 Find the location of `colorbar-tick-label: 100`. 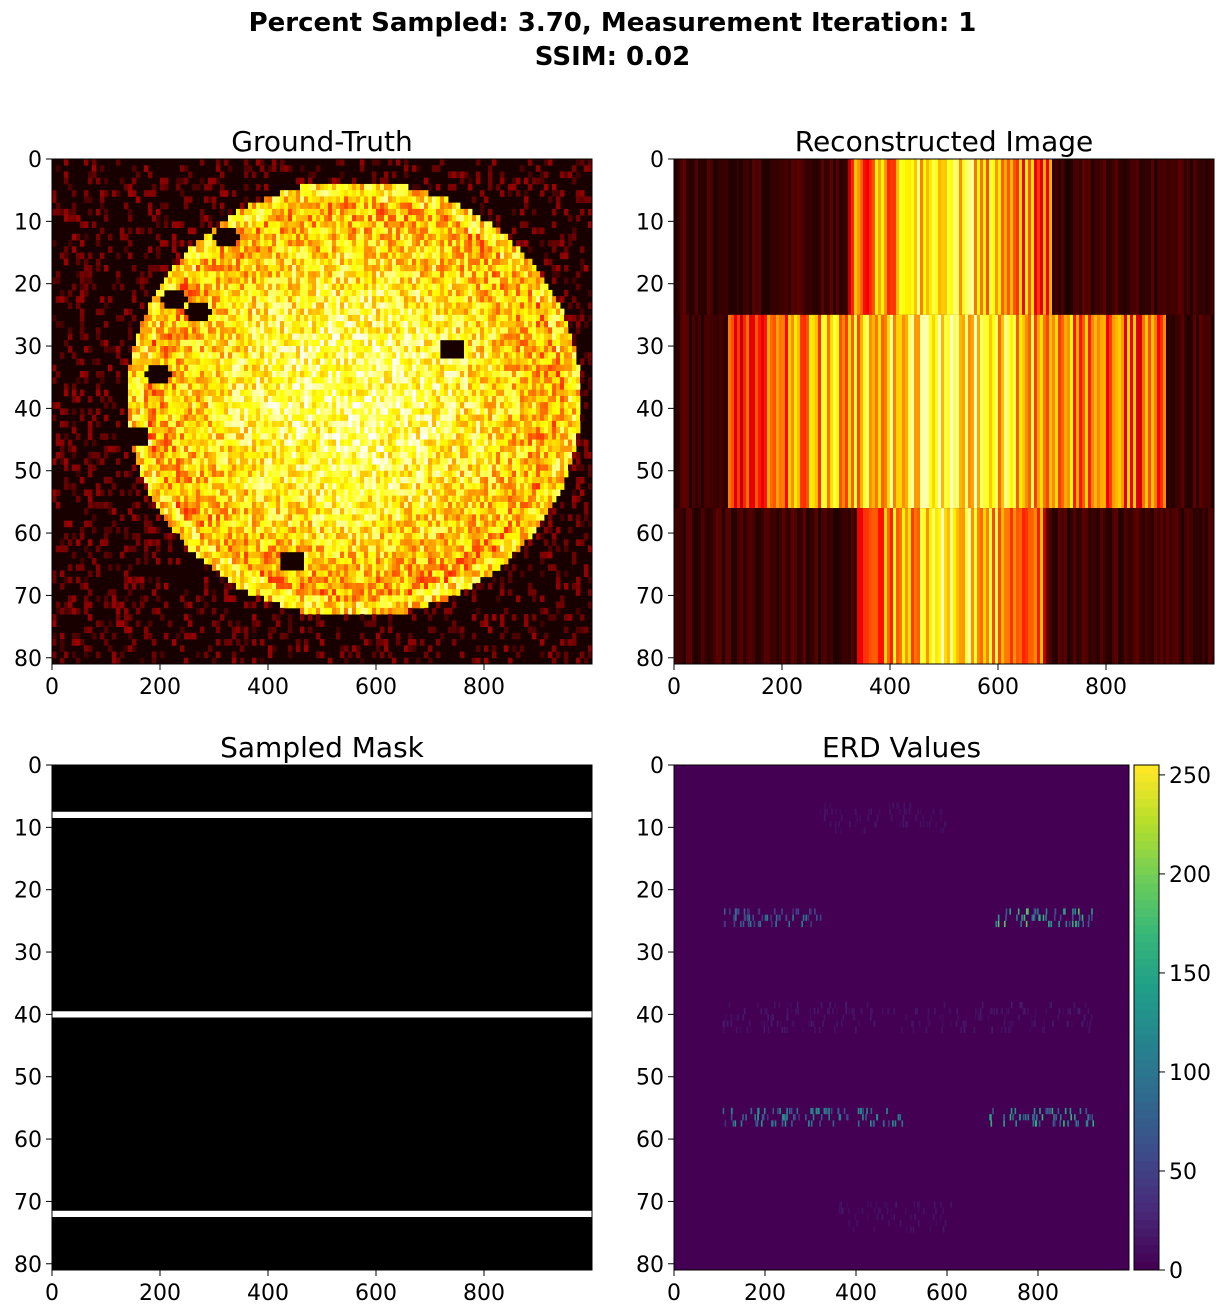

colorbar-tick-label: 100 is located at coordinates (1190, 1073).